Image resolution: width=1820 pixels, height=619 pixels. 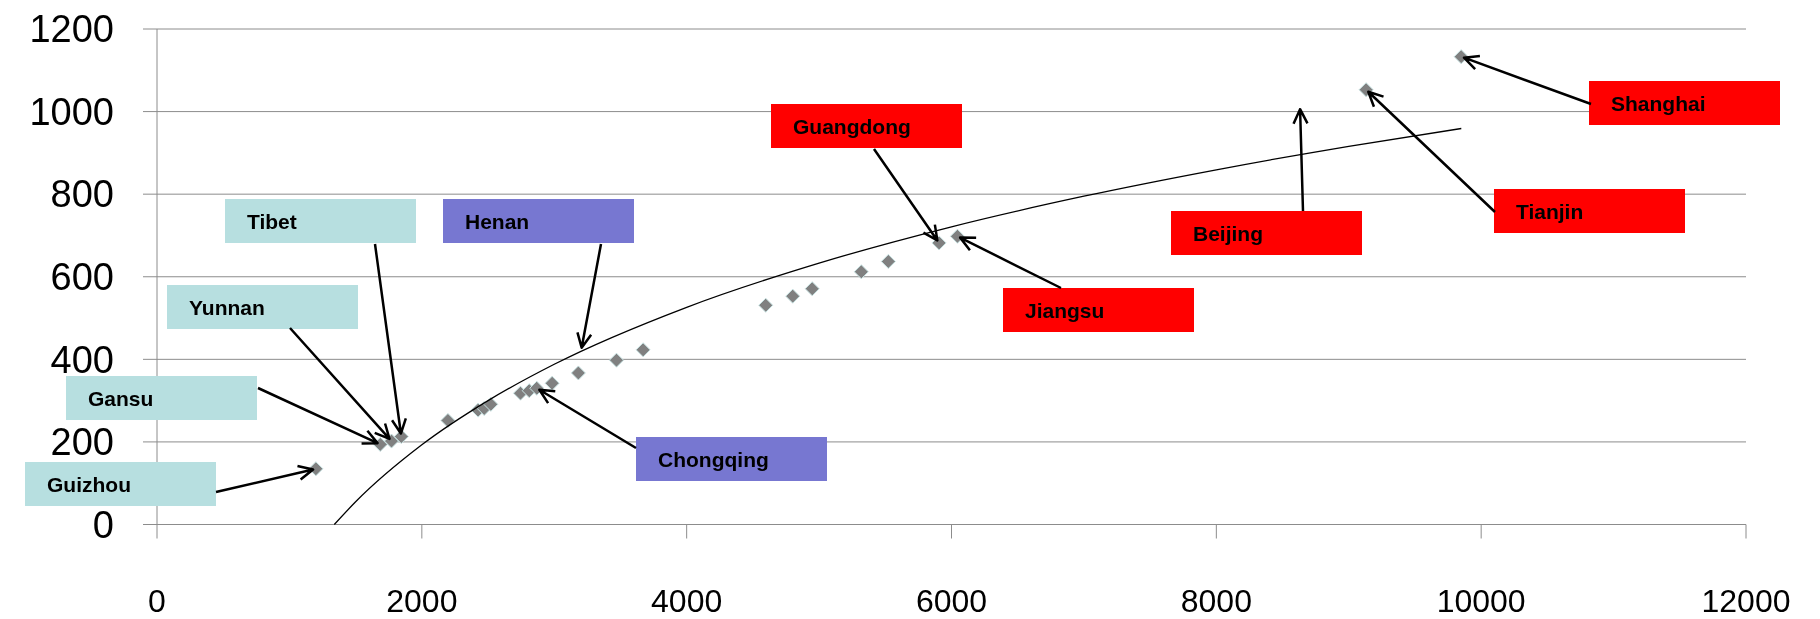 What do you see at coordinates (71, 111) in the screenshot?
I see `y-tick-label: 1000` at bounding box center [71, 111].